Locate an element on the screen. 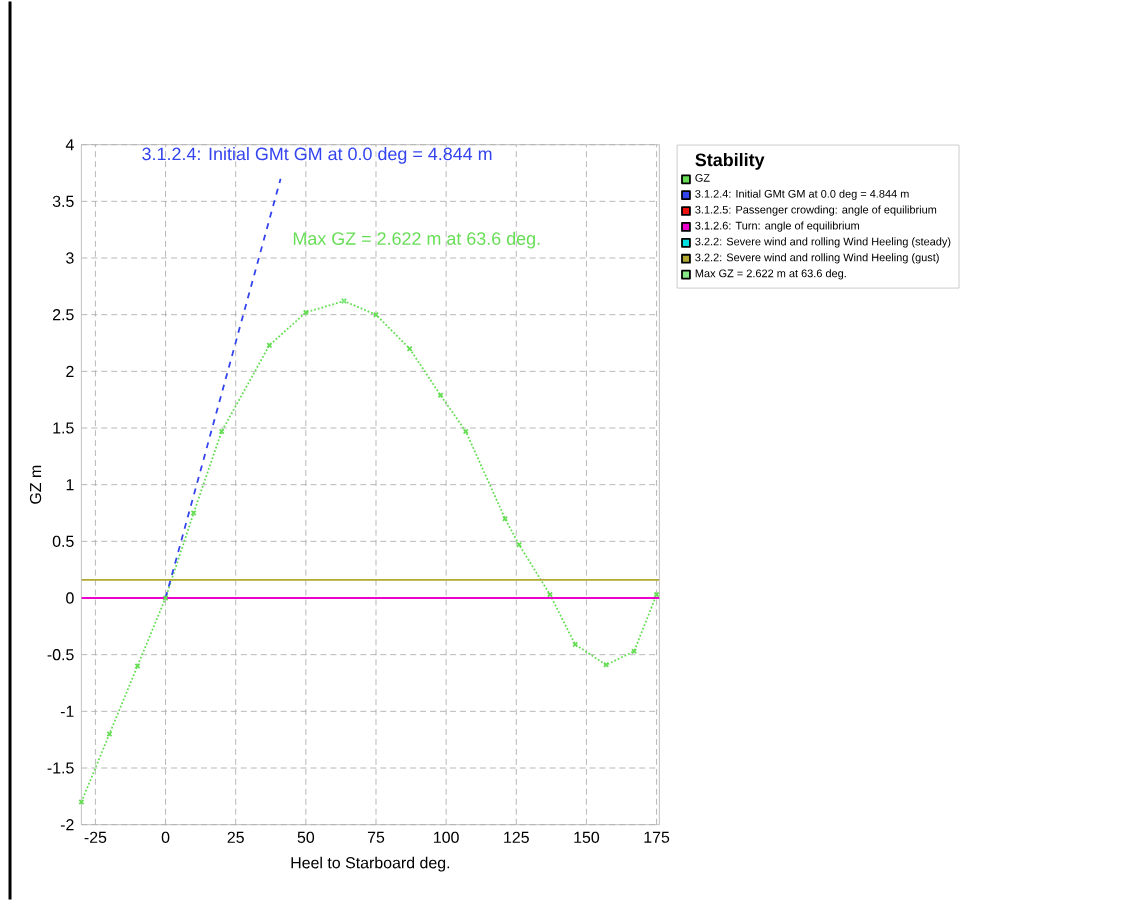 The height and width of the screenshot is (900, 1132). annotation: 3.1.2.4: Initial GMt GM at 0.0 deg = 4.844 m is located at coordinates (317, 155).